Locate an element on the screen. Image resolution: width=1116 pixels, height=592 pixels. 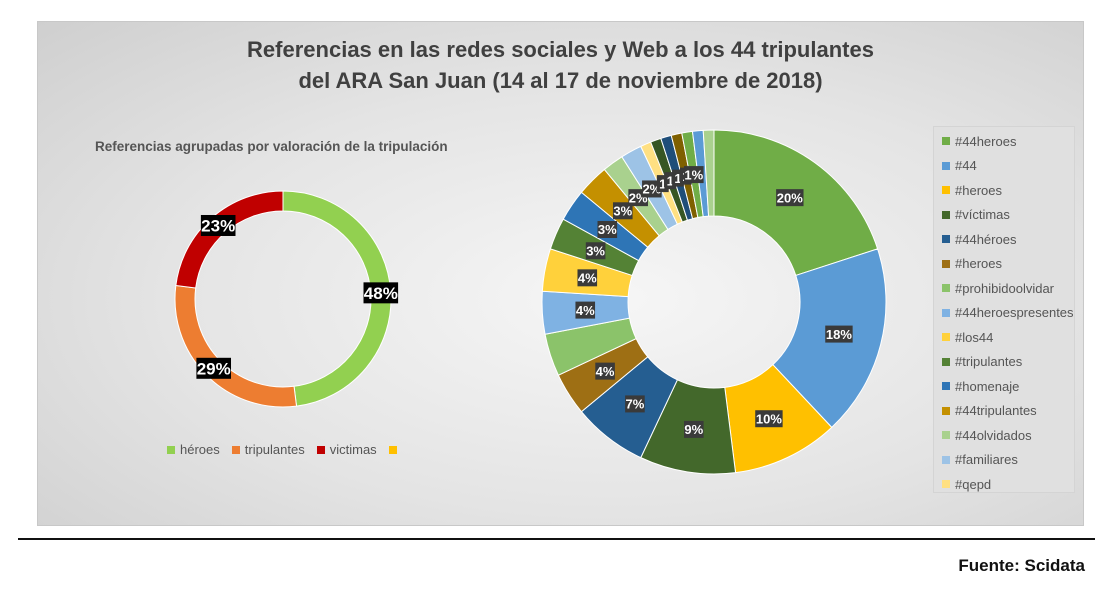
data-label: 48% is located at coordinates (381, 293).